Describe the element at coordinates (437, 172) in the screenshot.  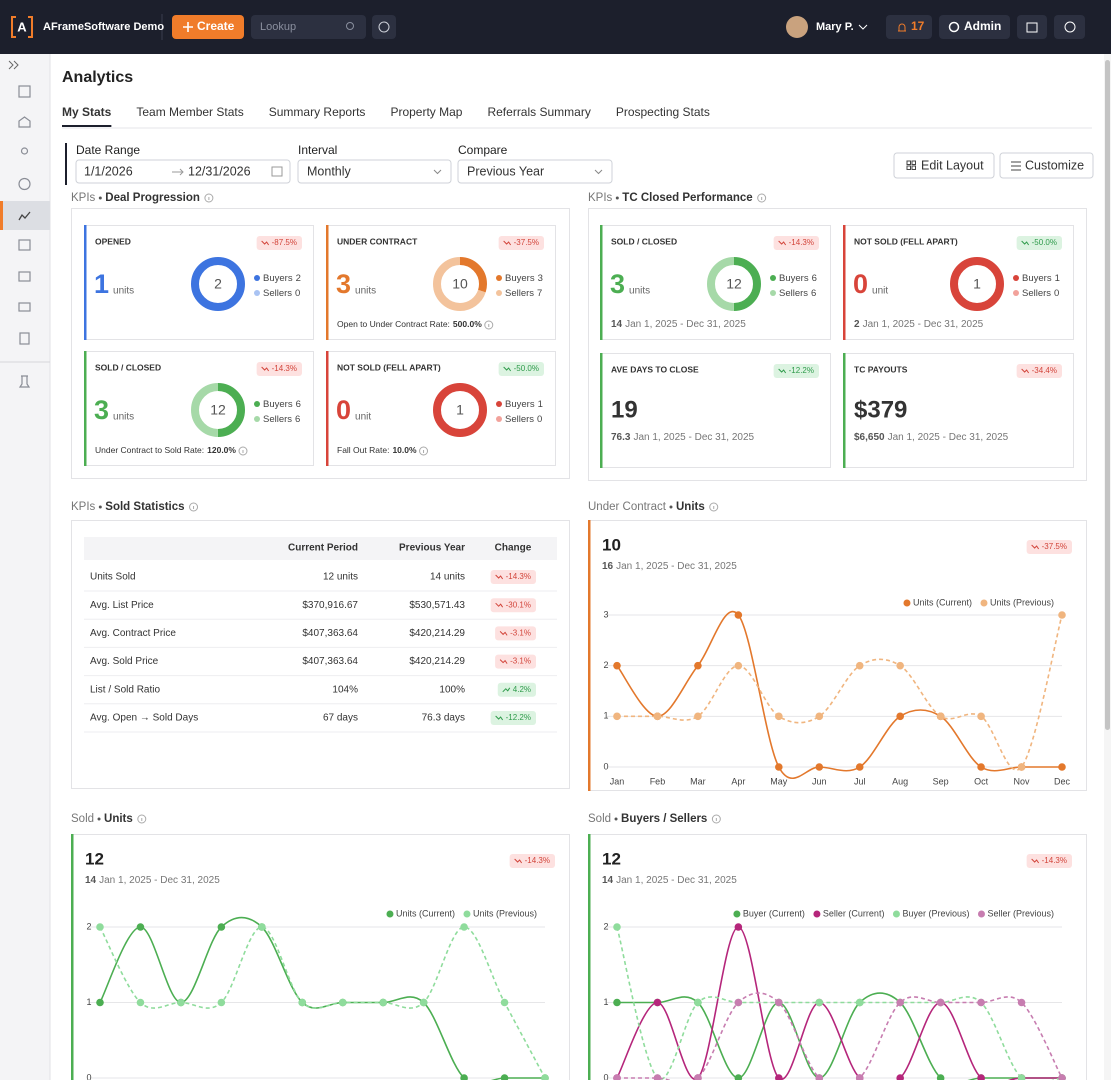
I see `chevron` at that location.